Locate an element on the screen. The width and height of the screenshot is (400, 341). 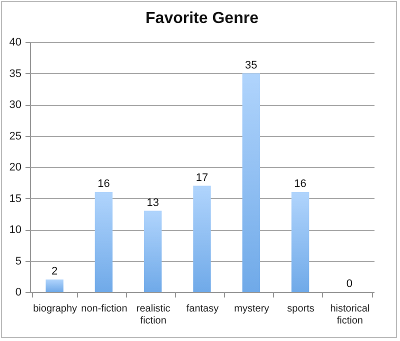
x-tick-label: non-fiction is located at coordinates (104, 309).